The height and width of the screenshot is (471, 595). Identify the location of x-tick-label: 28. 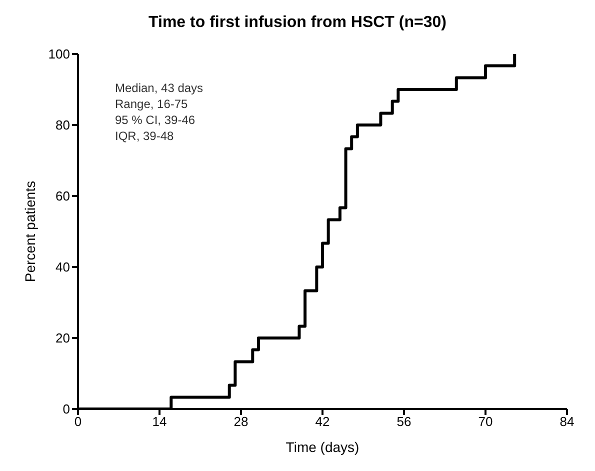
(241, 422).